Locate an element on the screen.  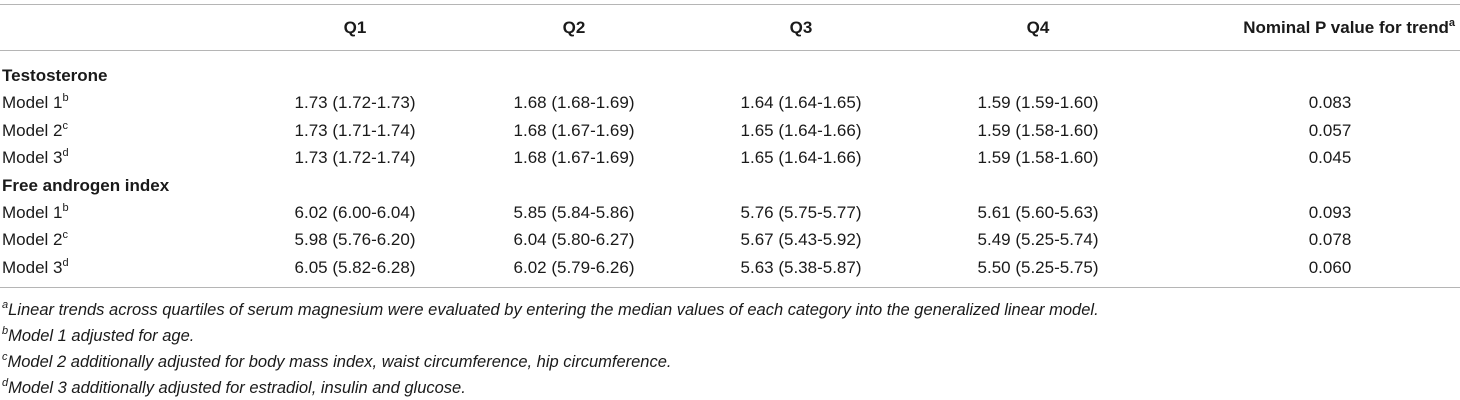
footnote-text: Model 1 adjusted for age. is located at coordinates (101, 336).